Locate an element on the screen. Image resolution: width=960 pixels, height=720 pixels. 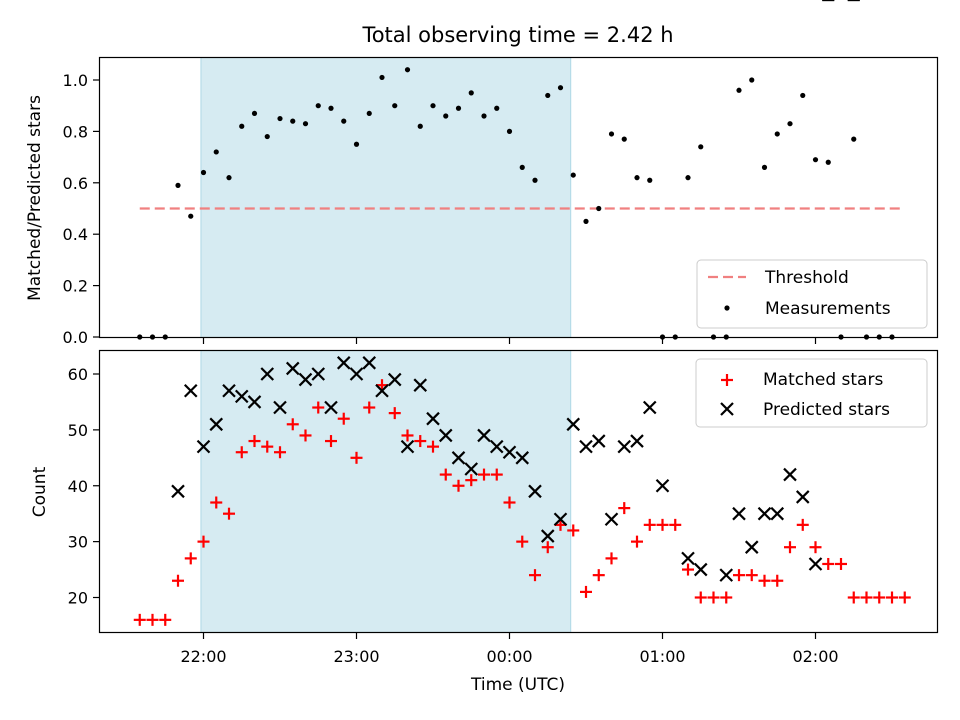
top-y-axis-label: Matched/Predicted stars is located at coordinates (35, 198).